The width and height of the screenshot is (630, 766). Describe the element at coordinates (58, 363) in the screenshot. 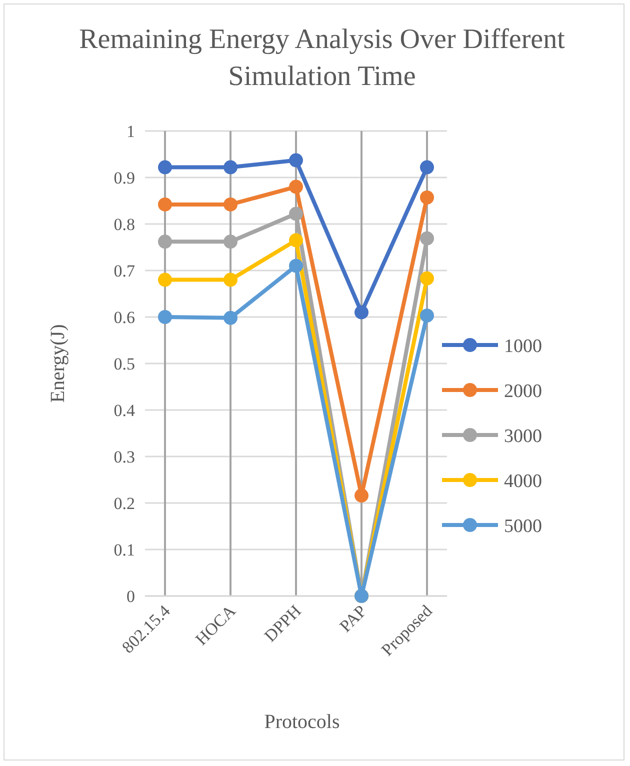

I see `y-axis-title: Energy(J)` at that location.